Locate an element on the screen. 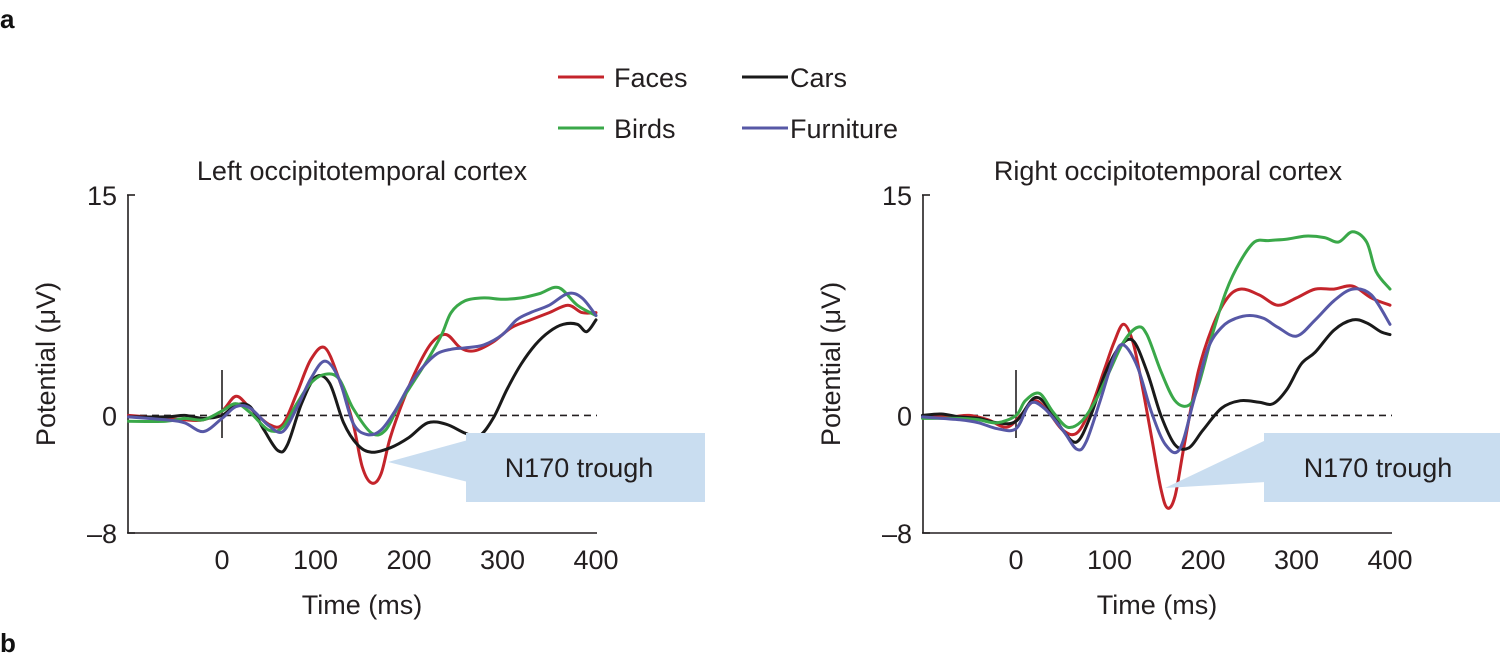 The image size is (1500, 658). callout-text-right: N170 trough is located at coordinates (1378, 468).